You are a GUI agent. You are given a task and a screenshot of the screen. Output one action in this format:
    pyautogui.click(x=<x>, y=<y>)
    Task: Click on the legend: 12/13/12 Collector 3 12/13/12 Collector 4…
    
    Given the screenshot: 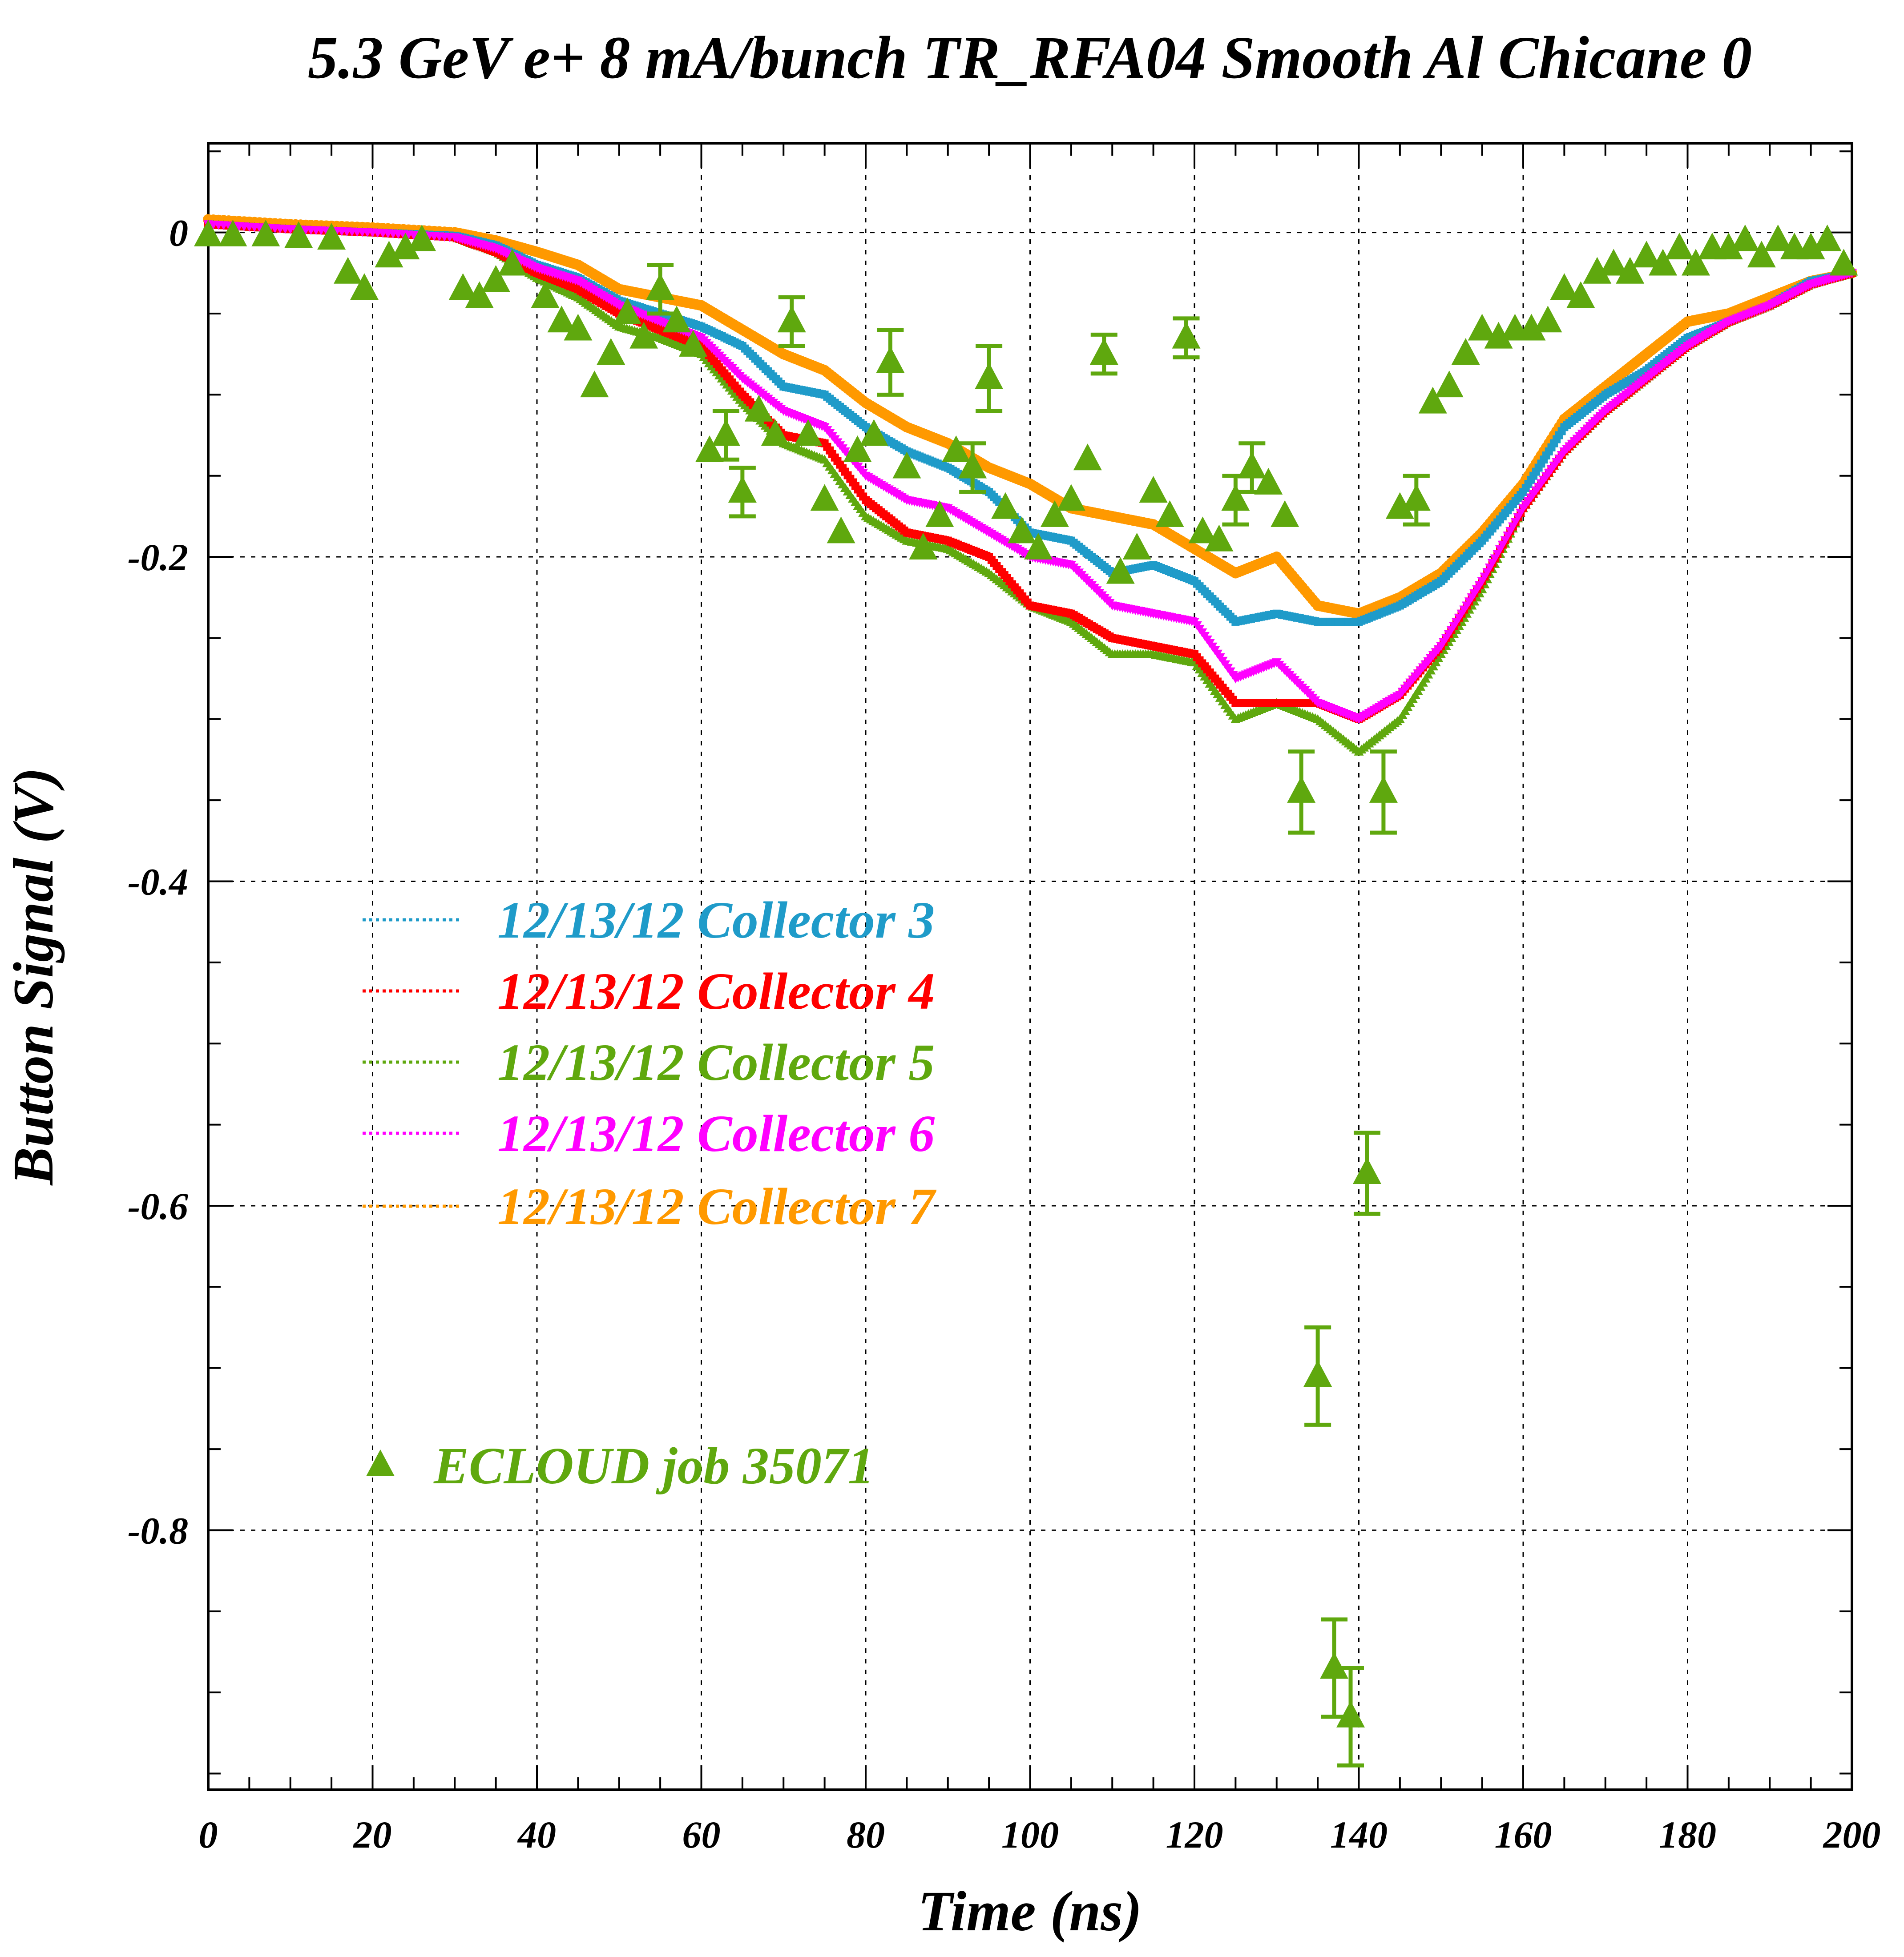 What is the action you would take?
    pyautogui.click(x=649, y=1193)
    